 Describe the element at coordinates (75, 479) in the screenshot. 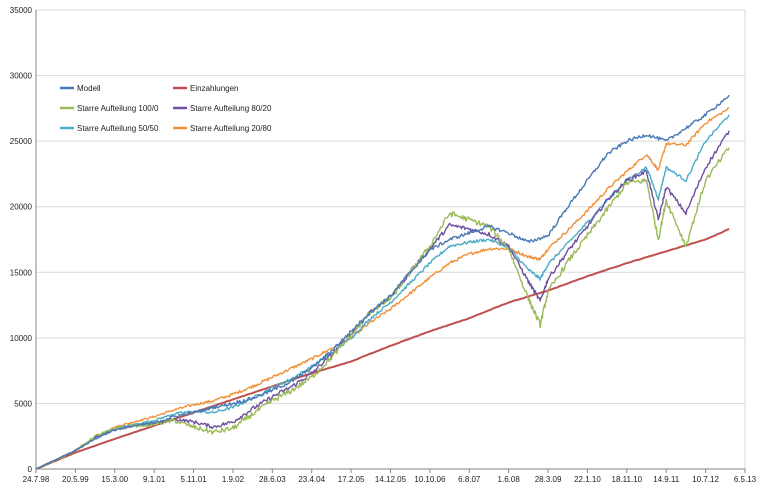

I see `x-tick-label: 20.5.99` at that location.